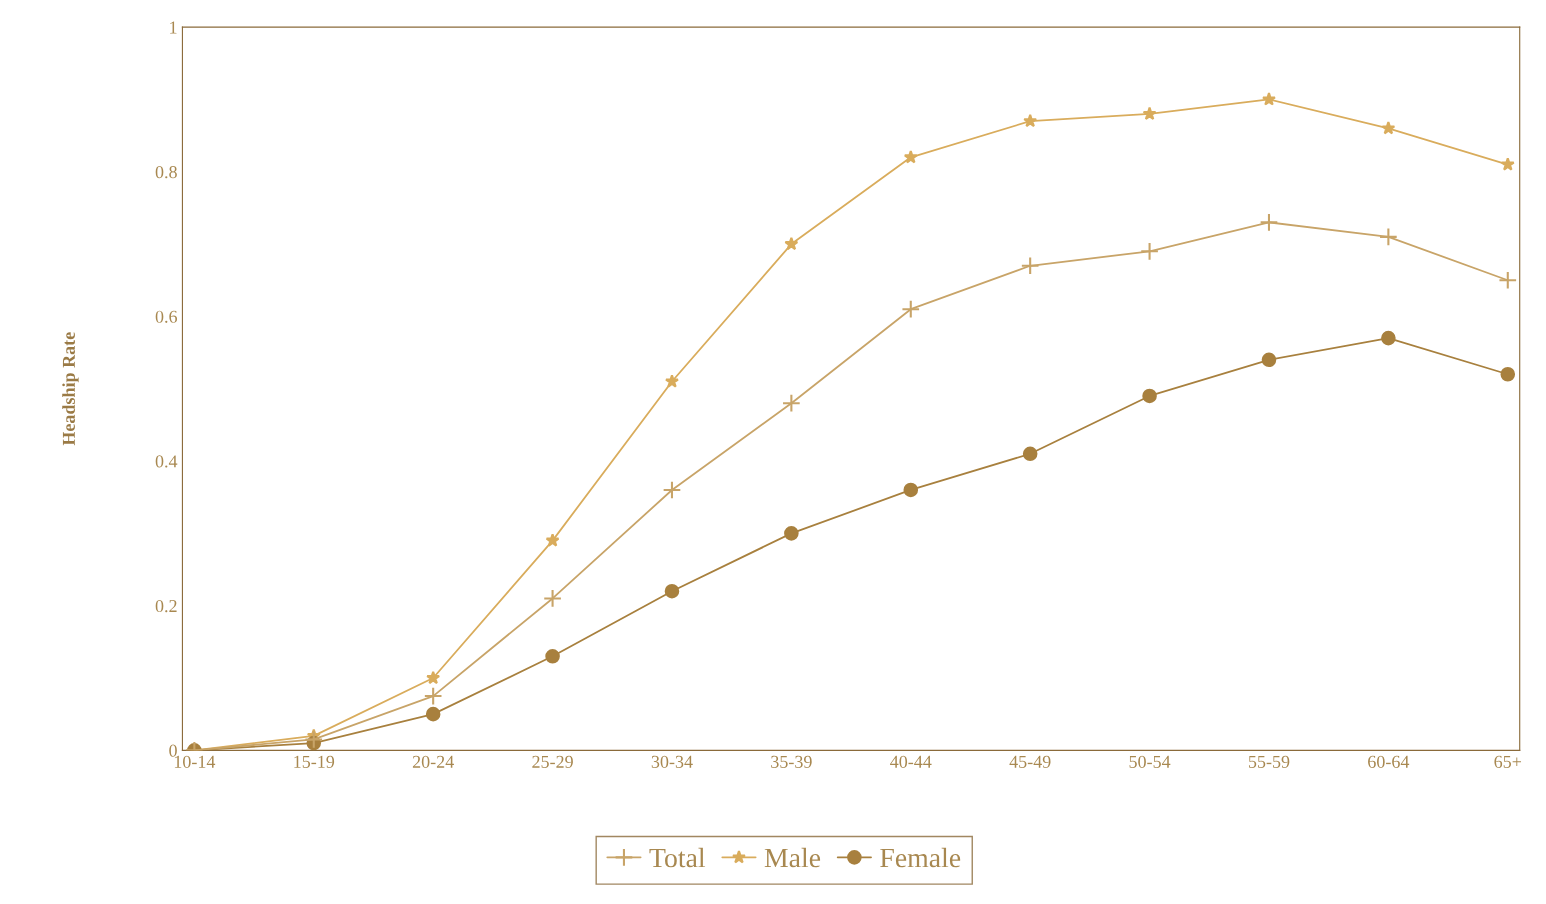 This screenshot has height=904, width=1546. Describe the element at coordinates (166, 316) in the screenshot. I see `y-tick-label: 0.6` at that location.